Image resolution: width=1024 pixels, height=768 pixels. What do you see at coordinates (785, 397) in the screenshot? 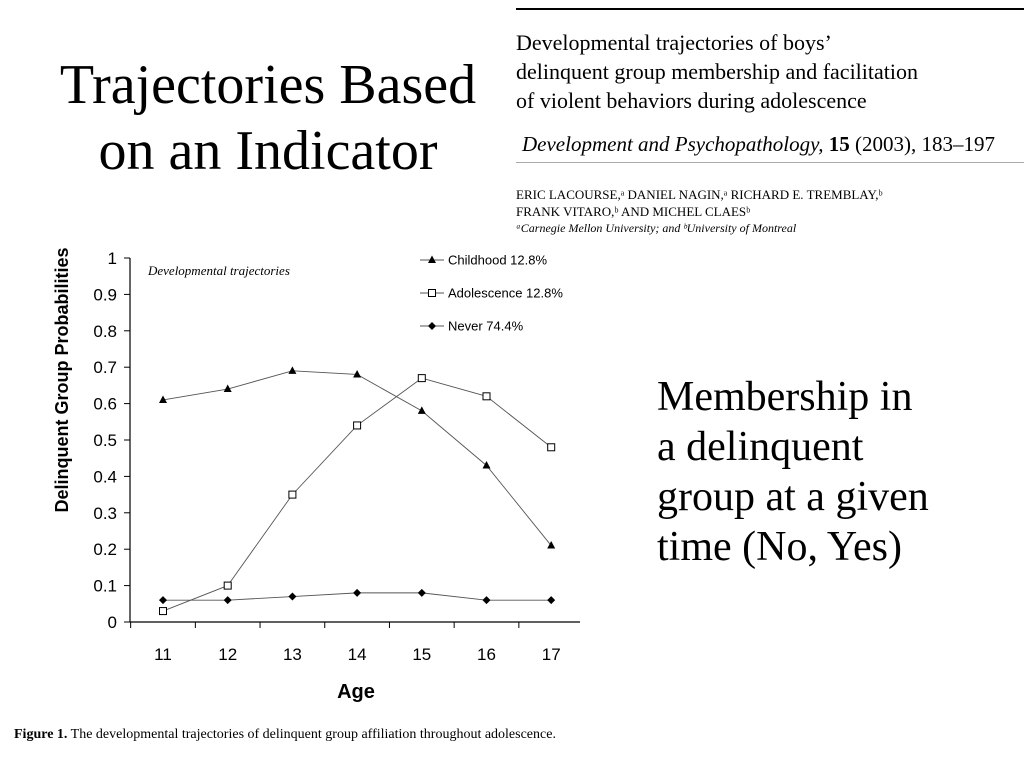
I see `side-text-line-1: Membership in` at bounding box center [785, 397].